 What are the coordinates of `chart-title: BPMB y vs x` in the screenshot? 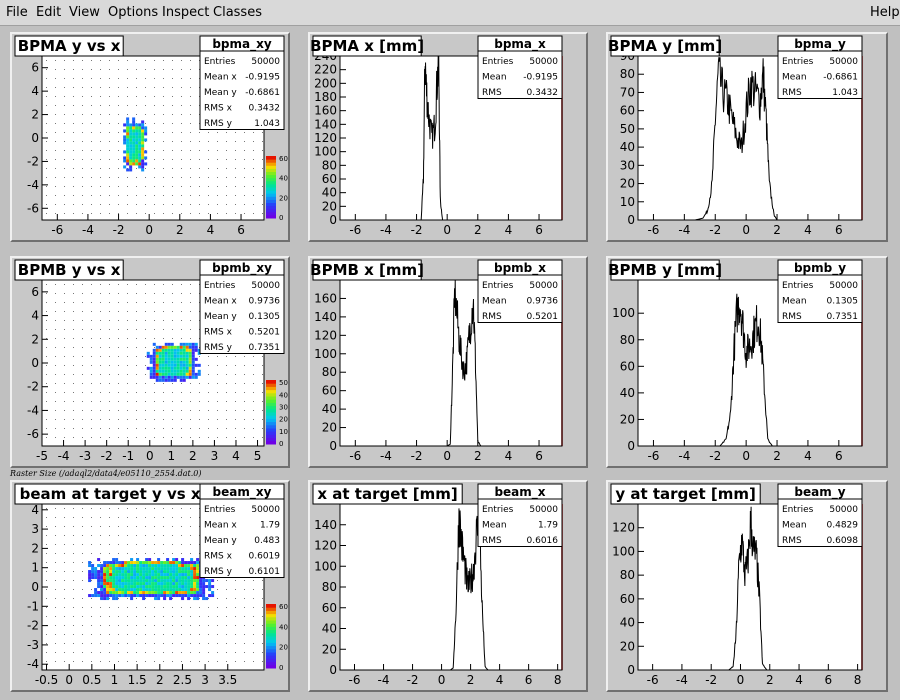 It's located at (69, 270).